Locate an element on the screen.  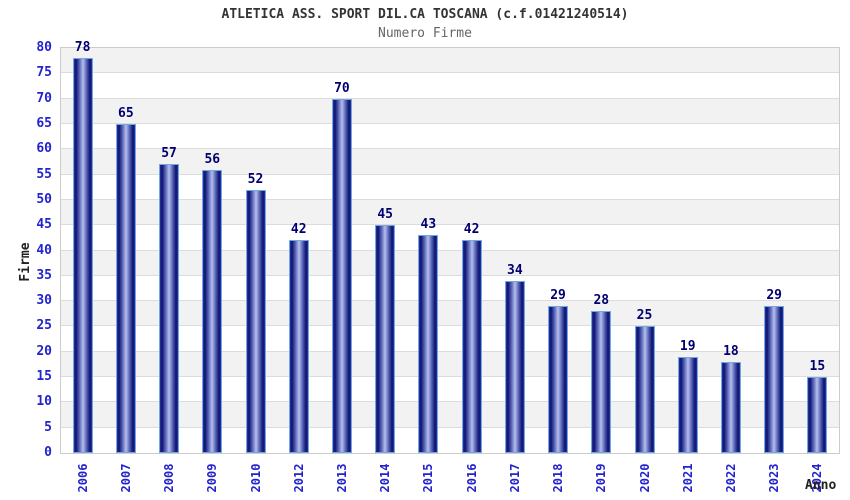
x-tick-label: 2012 is located at coordinates (298, 478).